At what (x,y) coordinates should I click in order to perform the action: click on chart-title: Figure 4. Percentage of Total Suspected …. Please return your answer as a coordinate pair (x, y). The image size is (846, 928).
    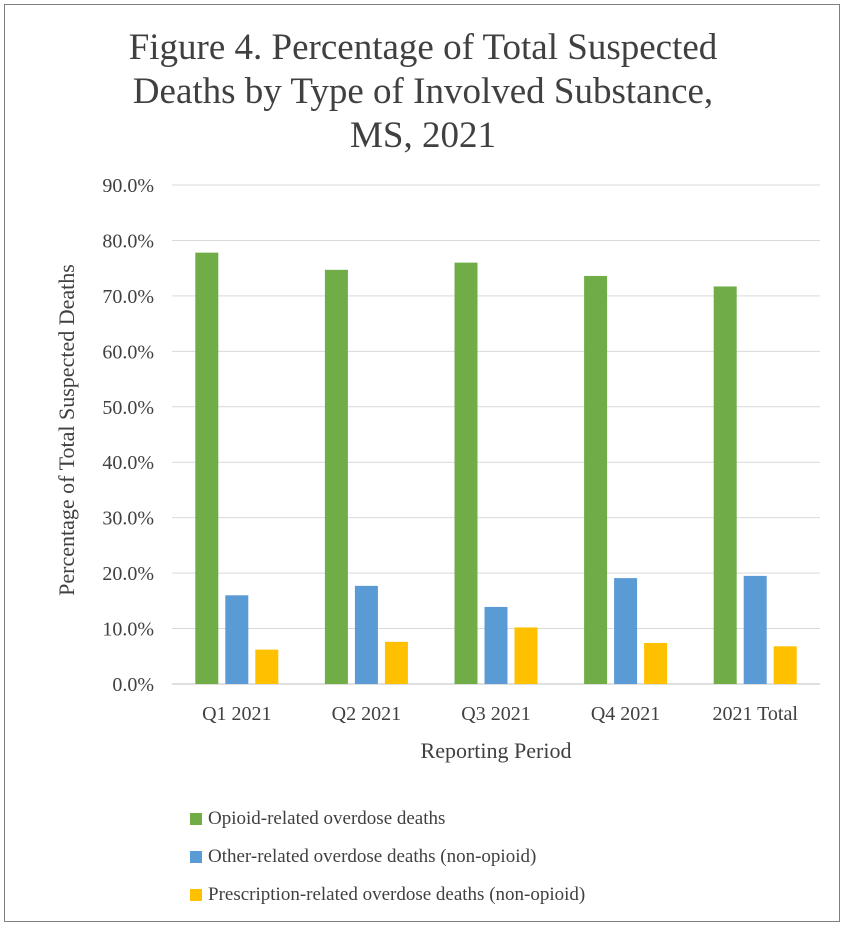
    Looking at the image, I should click on (423, 92).